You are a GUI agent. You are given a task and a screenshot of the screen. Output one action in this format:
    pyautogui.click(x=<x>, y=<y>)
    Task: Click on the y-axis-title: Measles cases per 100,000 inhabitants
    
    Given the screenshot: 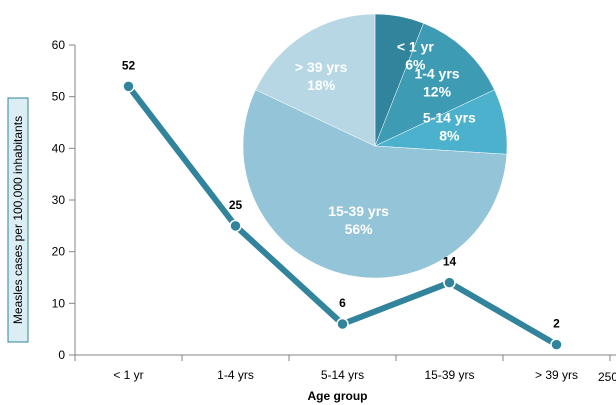 What is the action you would take?
    pyautogui.click(x=18, y=220)
    